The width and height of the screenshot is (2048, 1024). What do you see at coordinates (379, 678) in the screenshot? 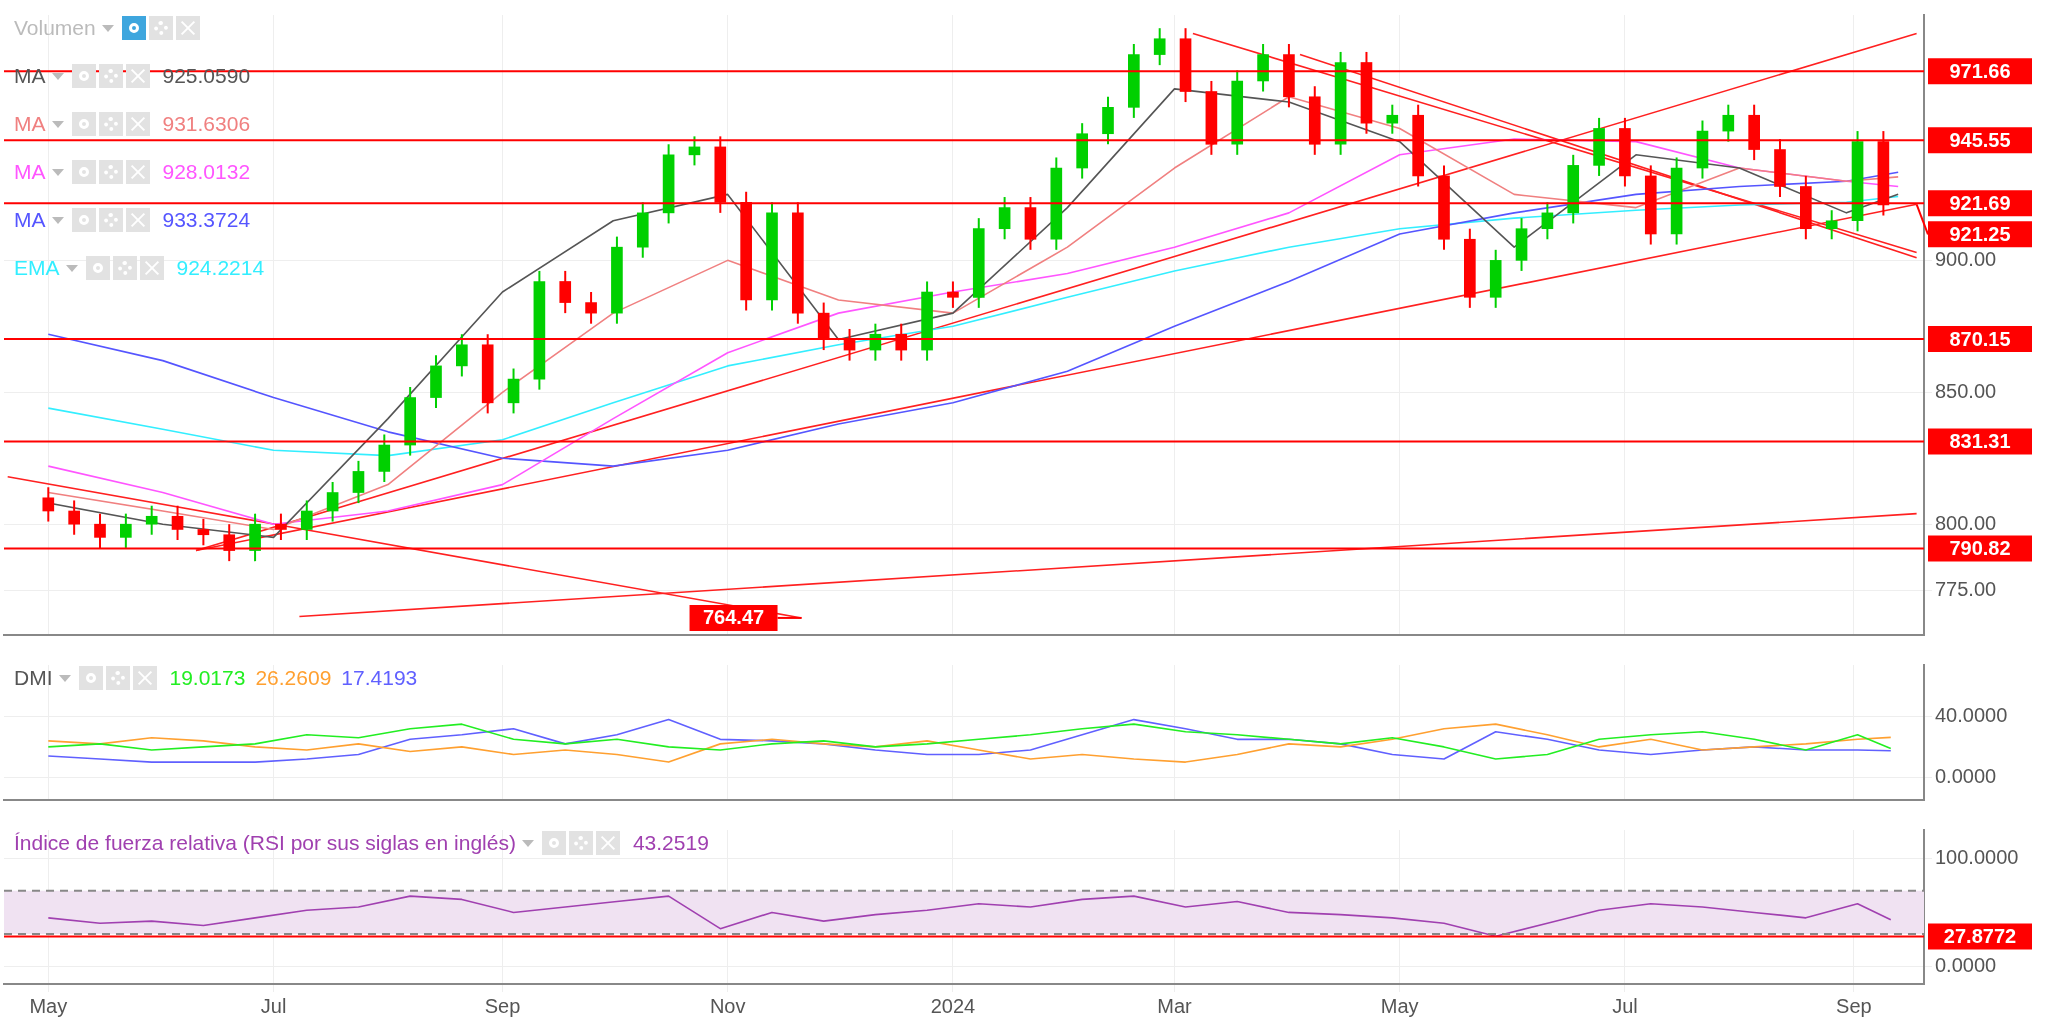
I see `annotation: 17.4193` at bounding box center [379, 678].